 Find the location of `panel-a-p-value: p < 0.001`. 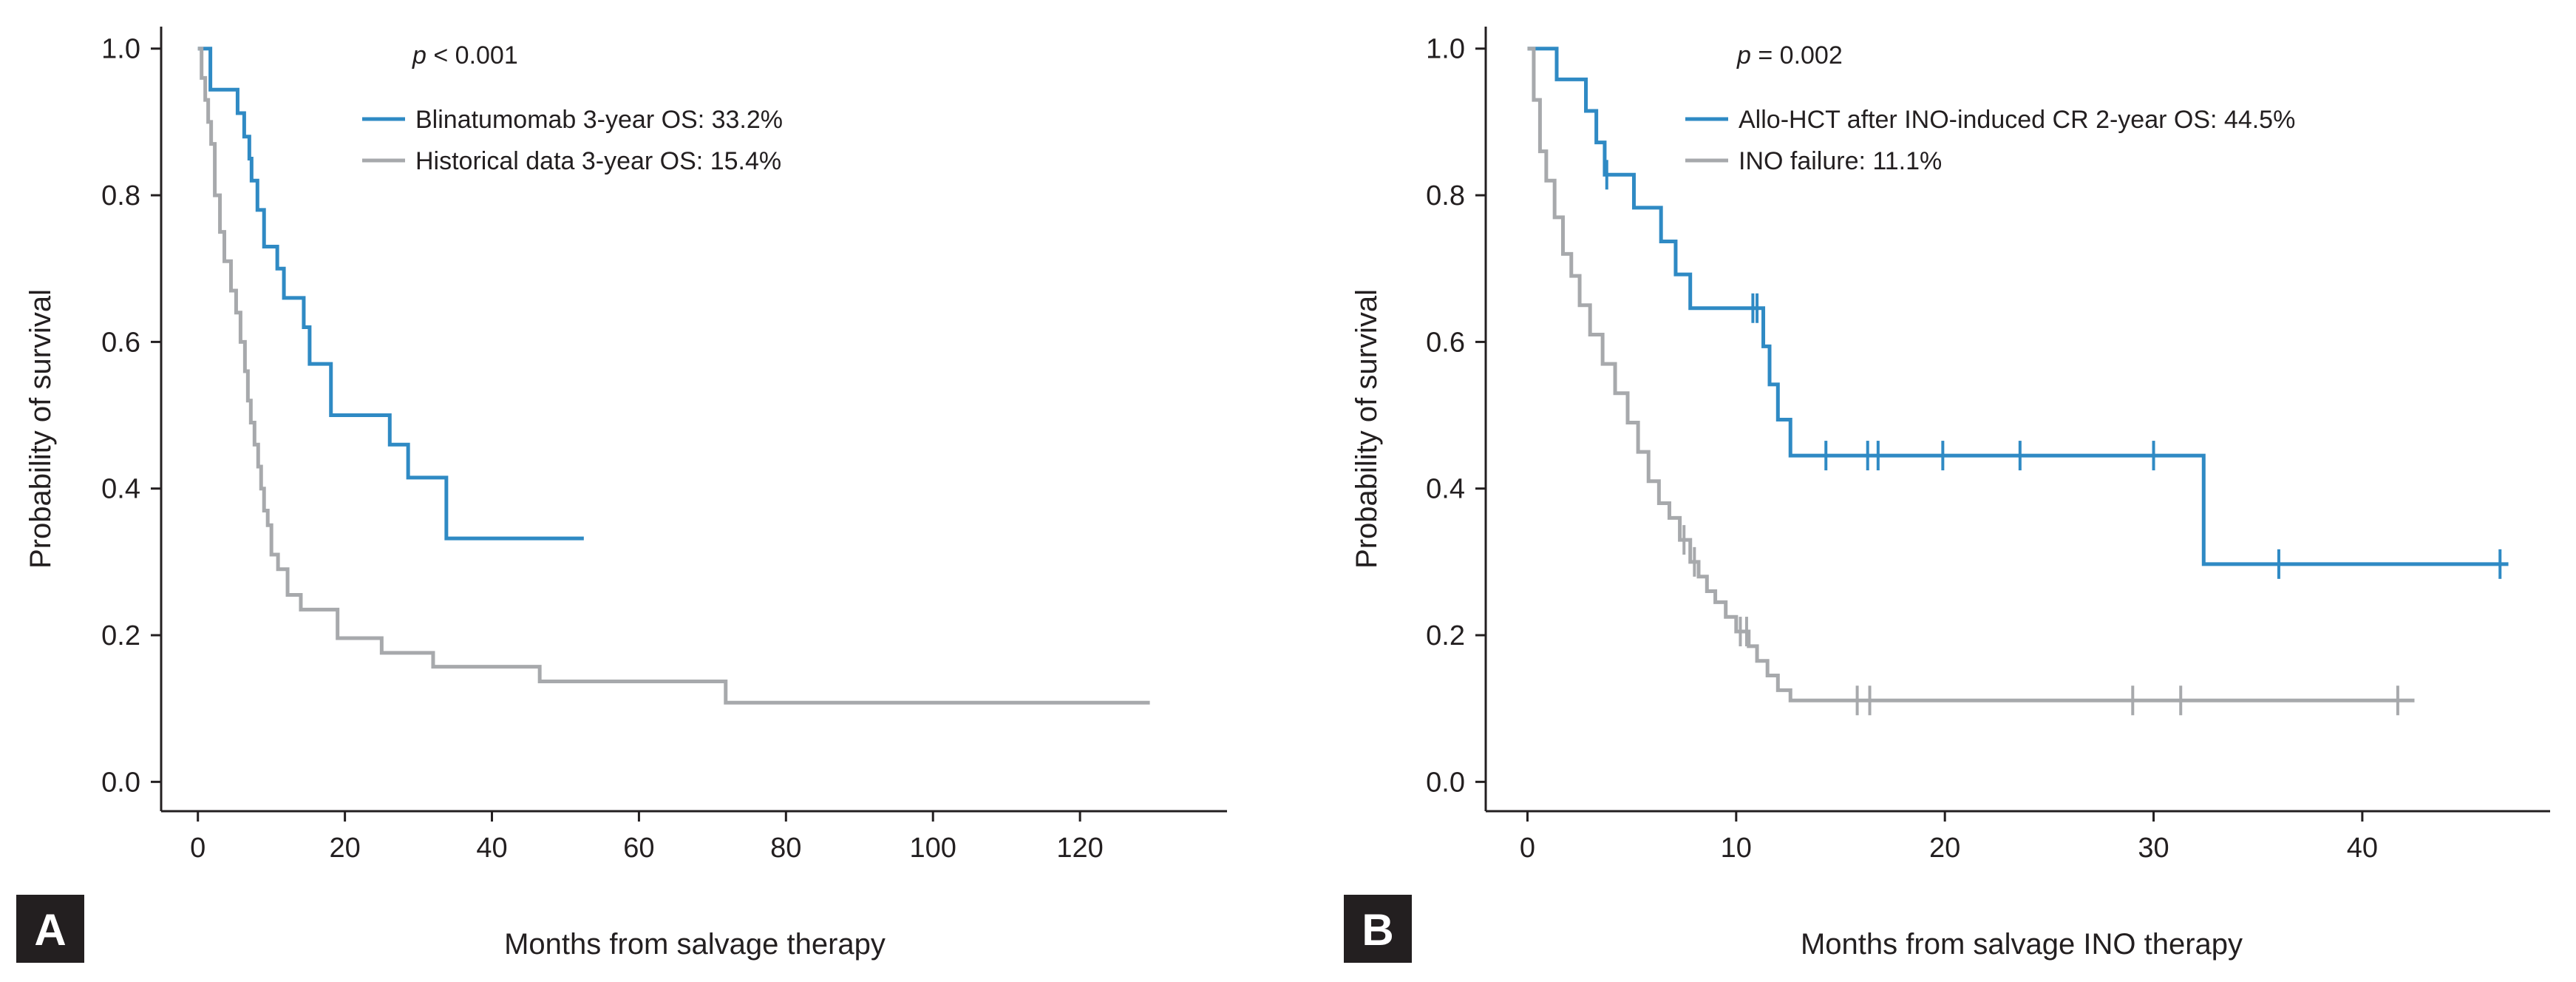

panel-a-p-value: p < 0.001 is located at coordinates (465, 55).